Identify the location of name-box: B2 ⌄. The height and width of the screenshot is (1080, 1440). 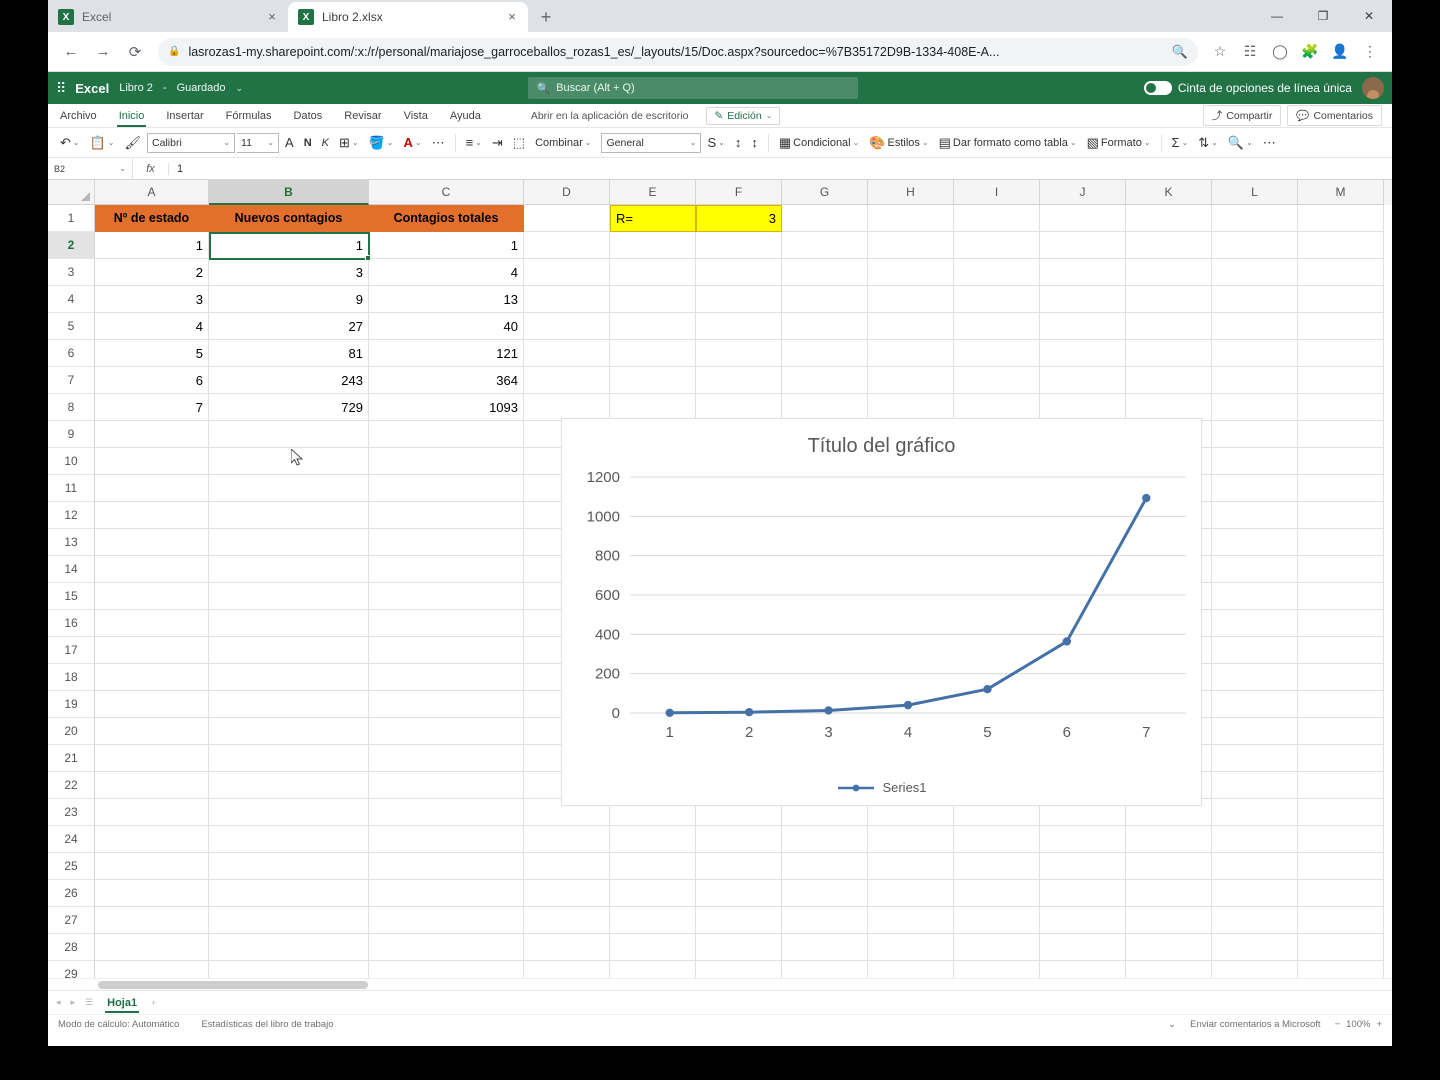
(90, 168).